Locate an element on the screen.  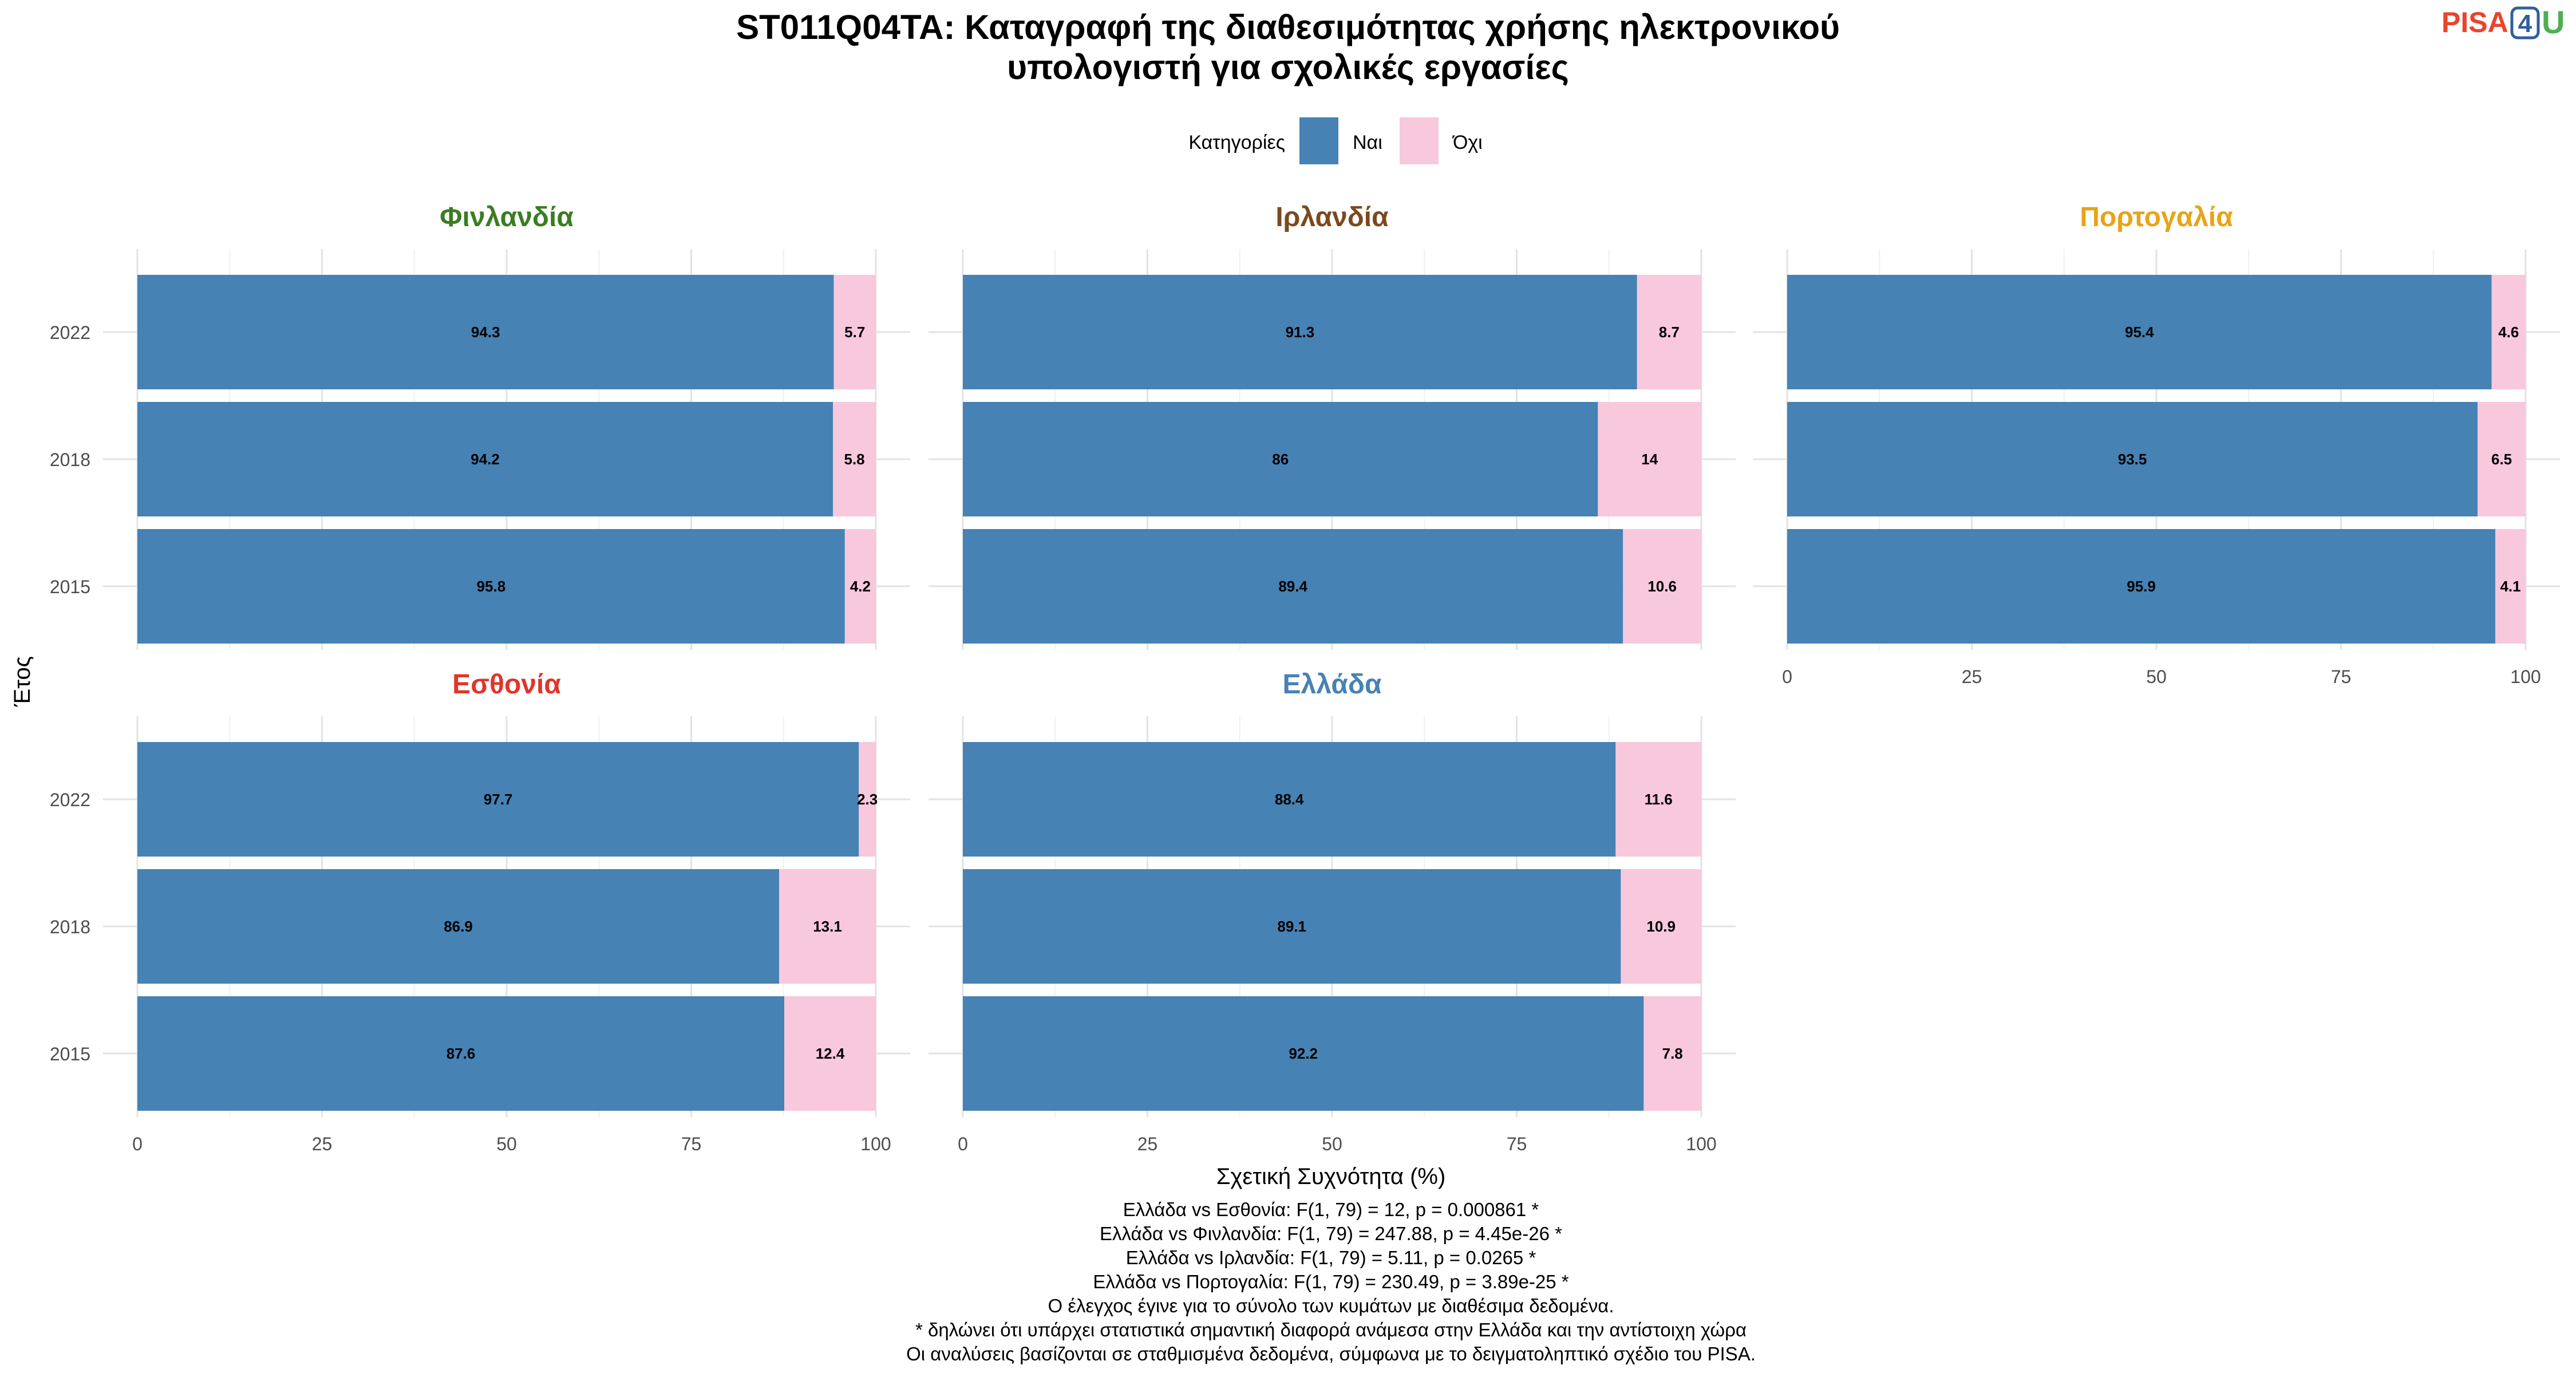
panel-title: Φινλανδία is located at coordinates (507, 217).